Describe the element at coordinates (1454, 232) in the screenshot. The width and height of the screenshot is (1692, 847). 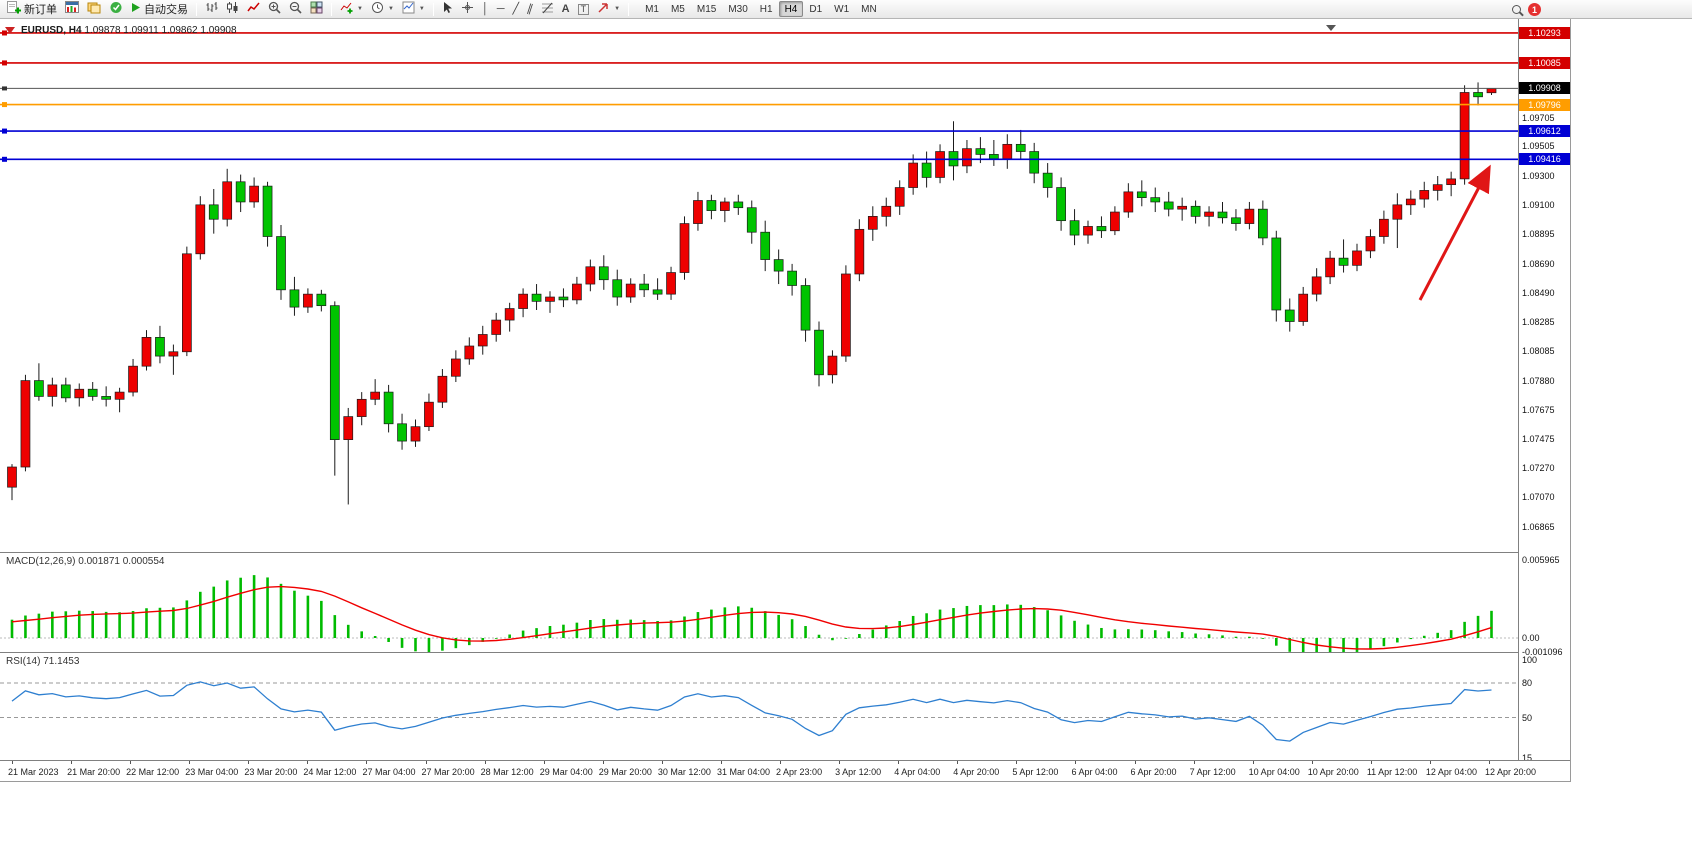
I see `trend-arrow-annotation` at that location.